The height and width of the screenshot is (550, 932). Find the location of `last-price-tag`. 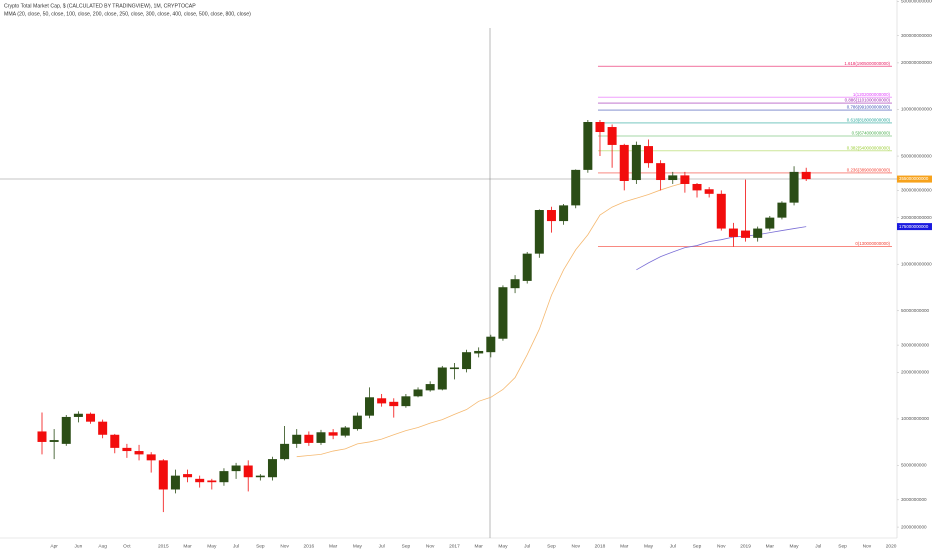

last-price-tag is located at coordinates (914, 179).